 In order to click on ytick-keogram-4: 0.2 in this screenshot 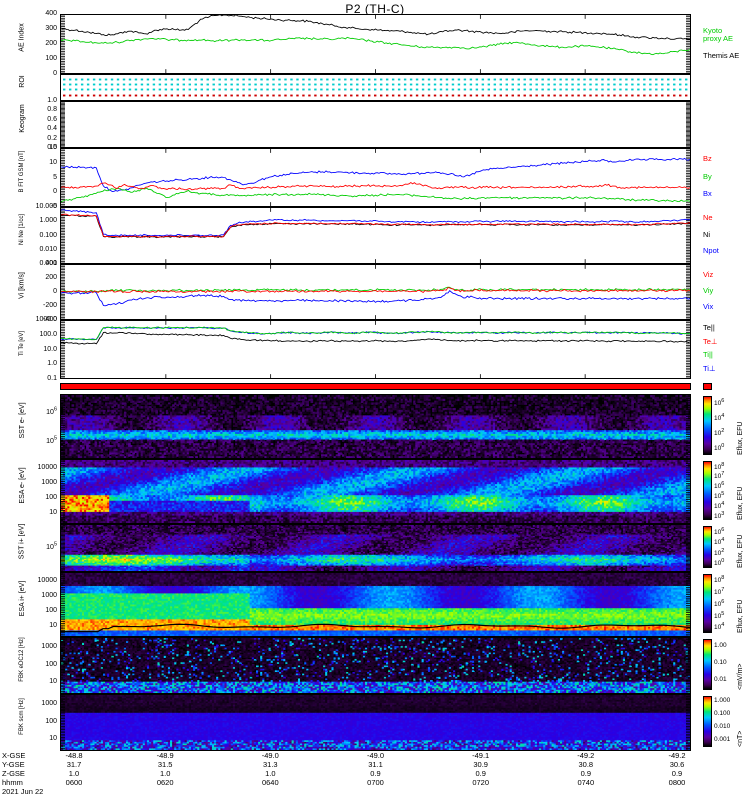, I will do `click(28, 138)`.